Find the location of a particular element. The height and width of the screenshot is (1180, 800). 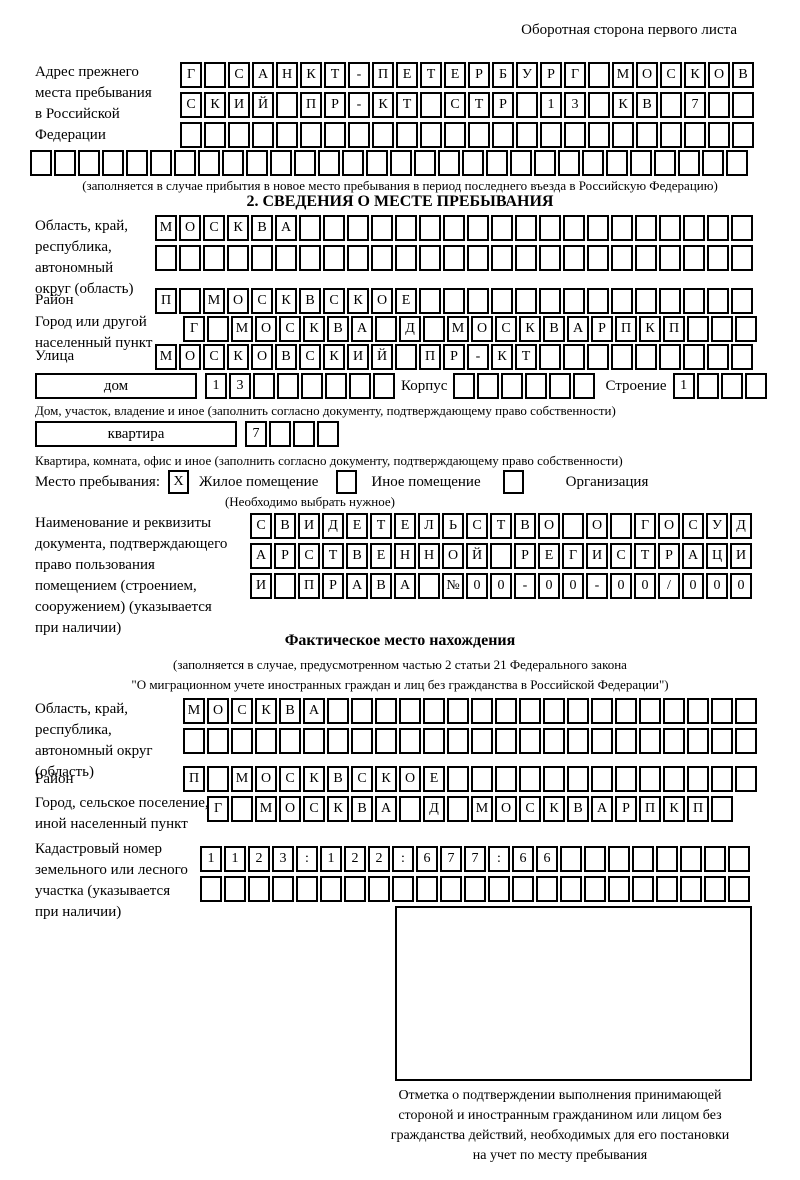

char-cell: Ц is located at coordinates (717, 556).